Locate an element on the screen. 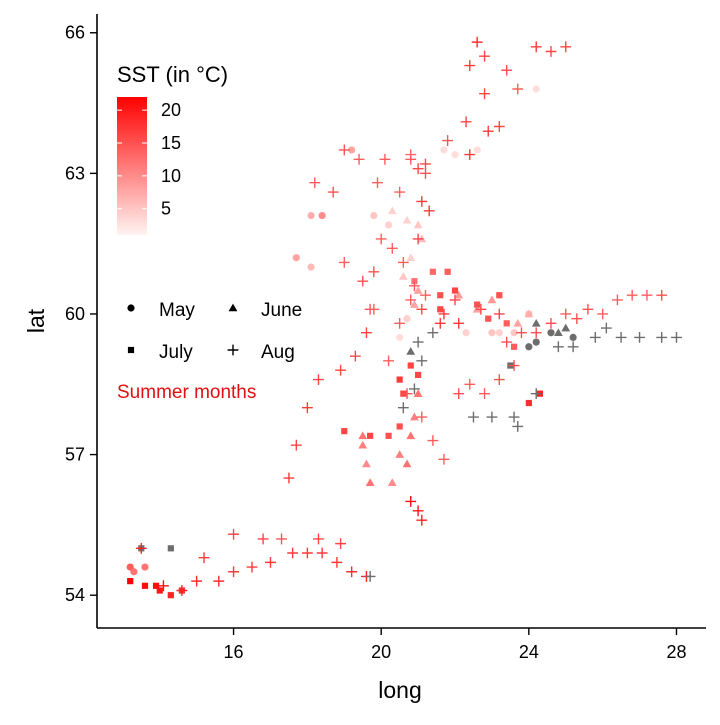 The image size is (720, 725). color-legend-tick-label: 15 is located at coordinates (171, 143).